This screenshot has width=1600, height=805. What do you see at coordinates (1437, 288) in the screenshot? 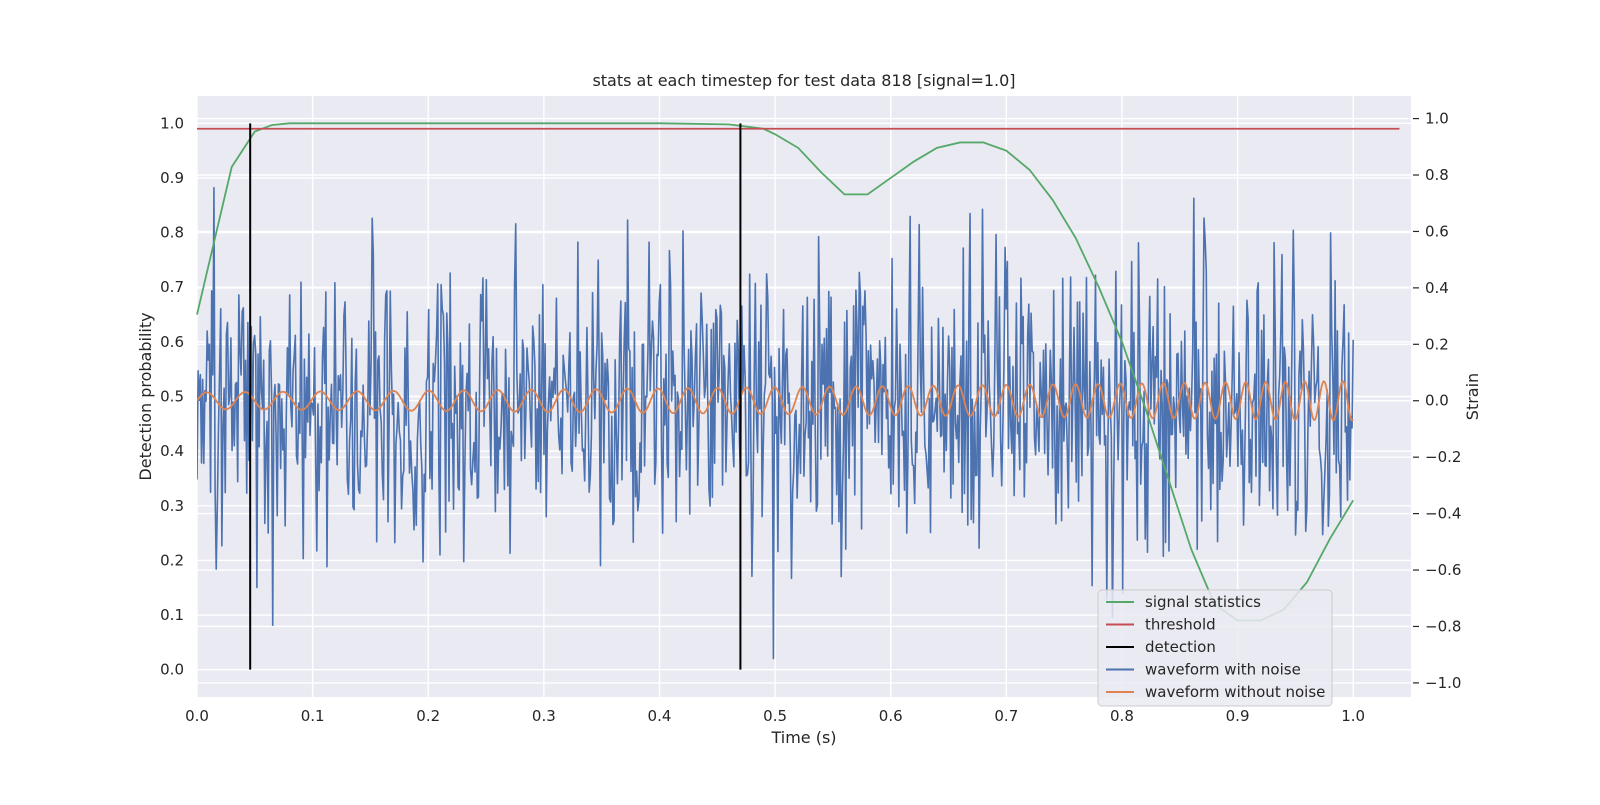
I see `y-tick-label-right: 0.4` at bounding box center [1437, 288].